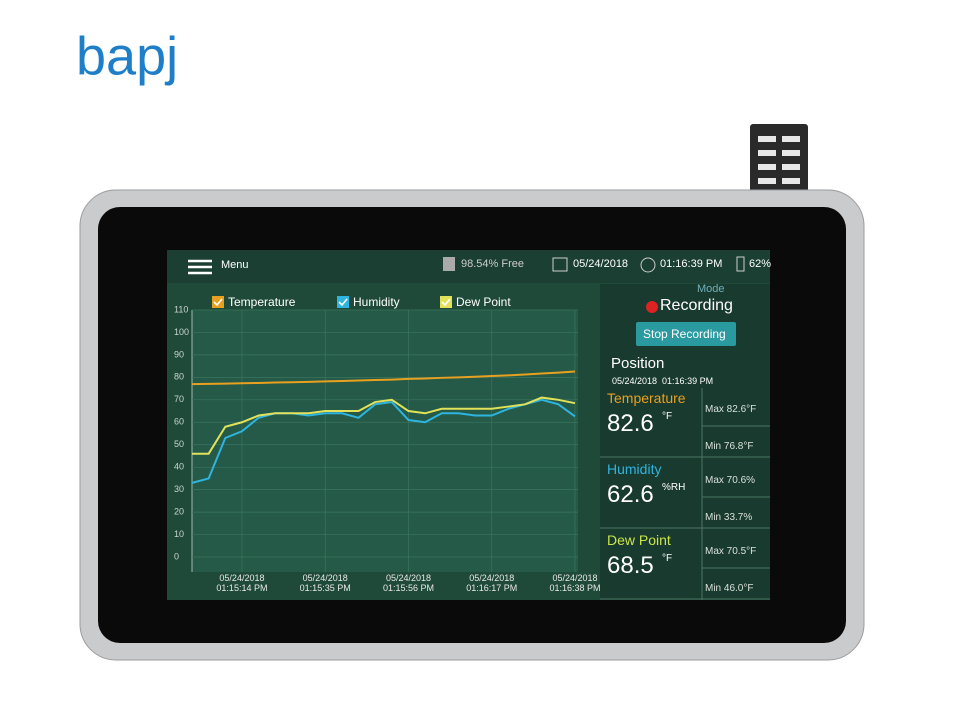  I want to click on y-tick-label: 70, so click(179, 399).